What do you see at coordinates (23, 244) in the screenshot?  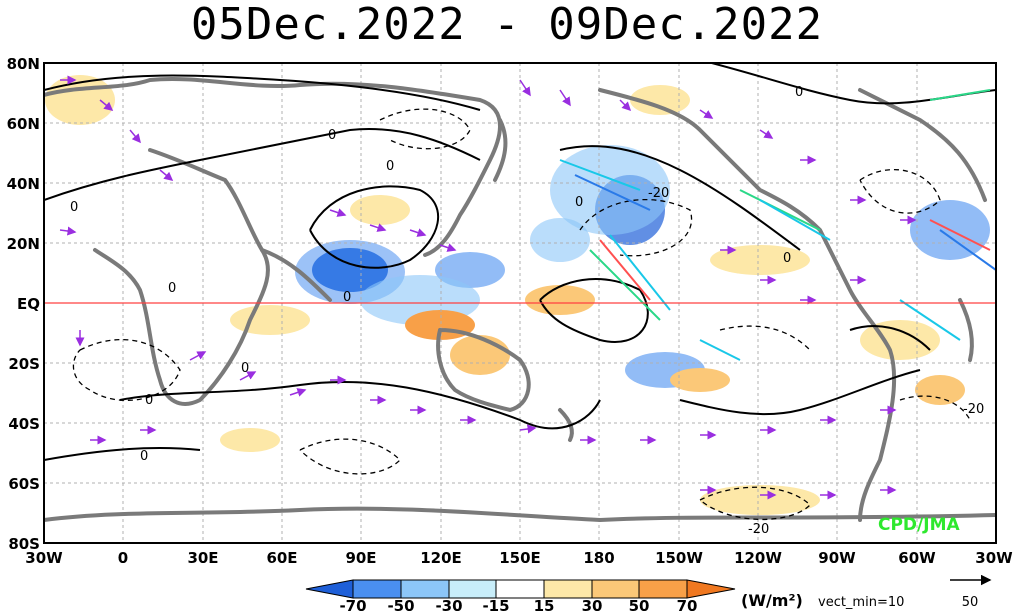 I see `lat-label: 20N` at bounding box center [23, 244].